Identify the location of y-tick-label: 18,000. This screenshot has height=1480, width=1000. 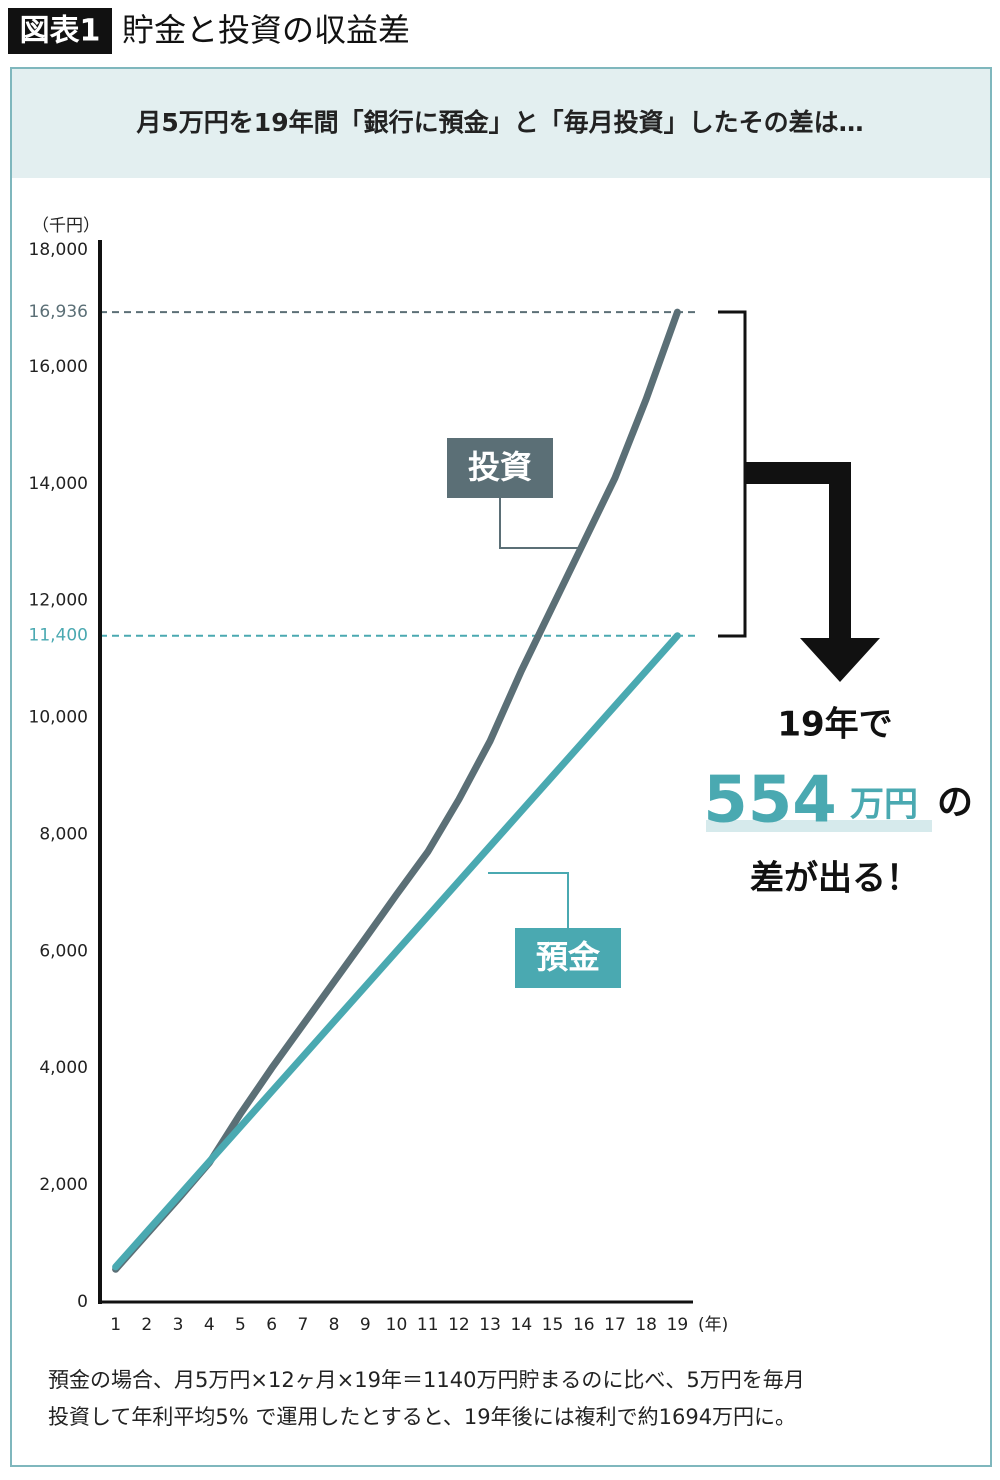
(58, 250).